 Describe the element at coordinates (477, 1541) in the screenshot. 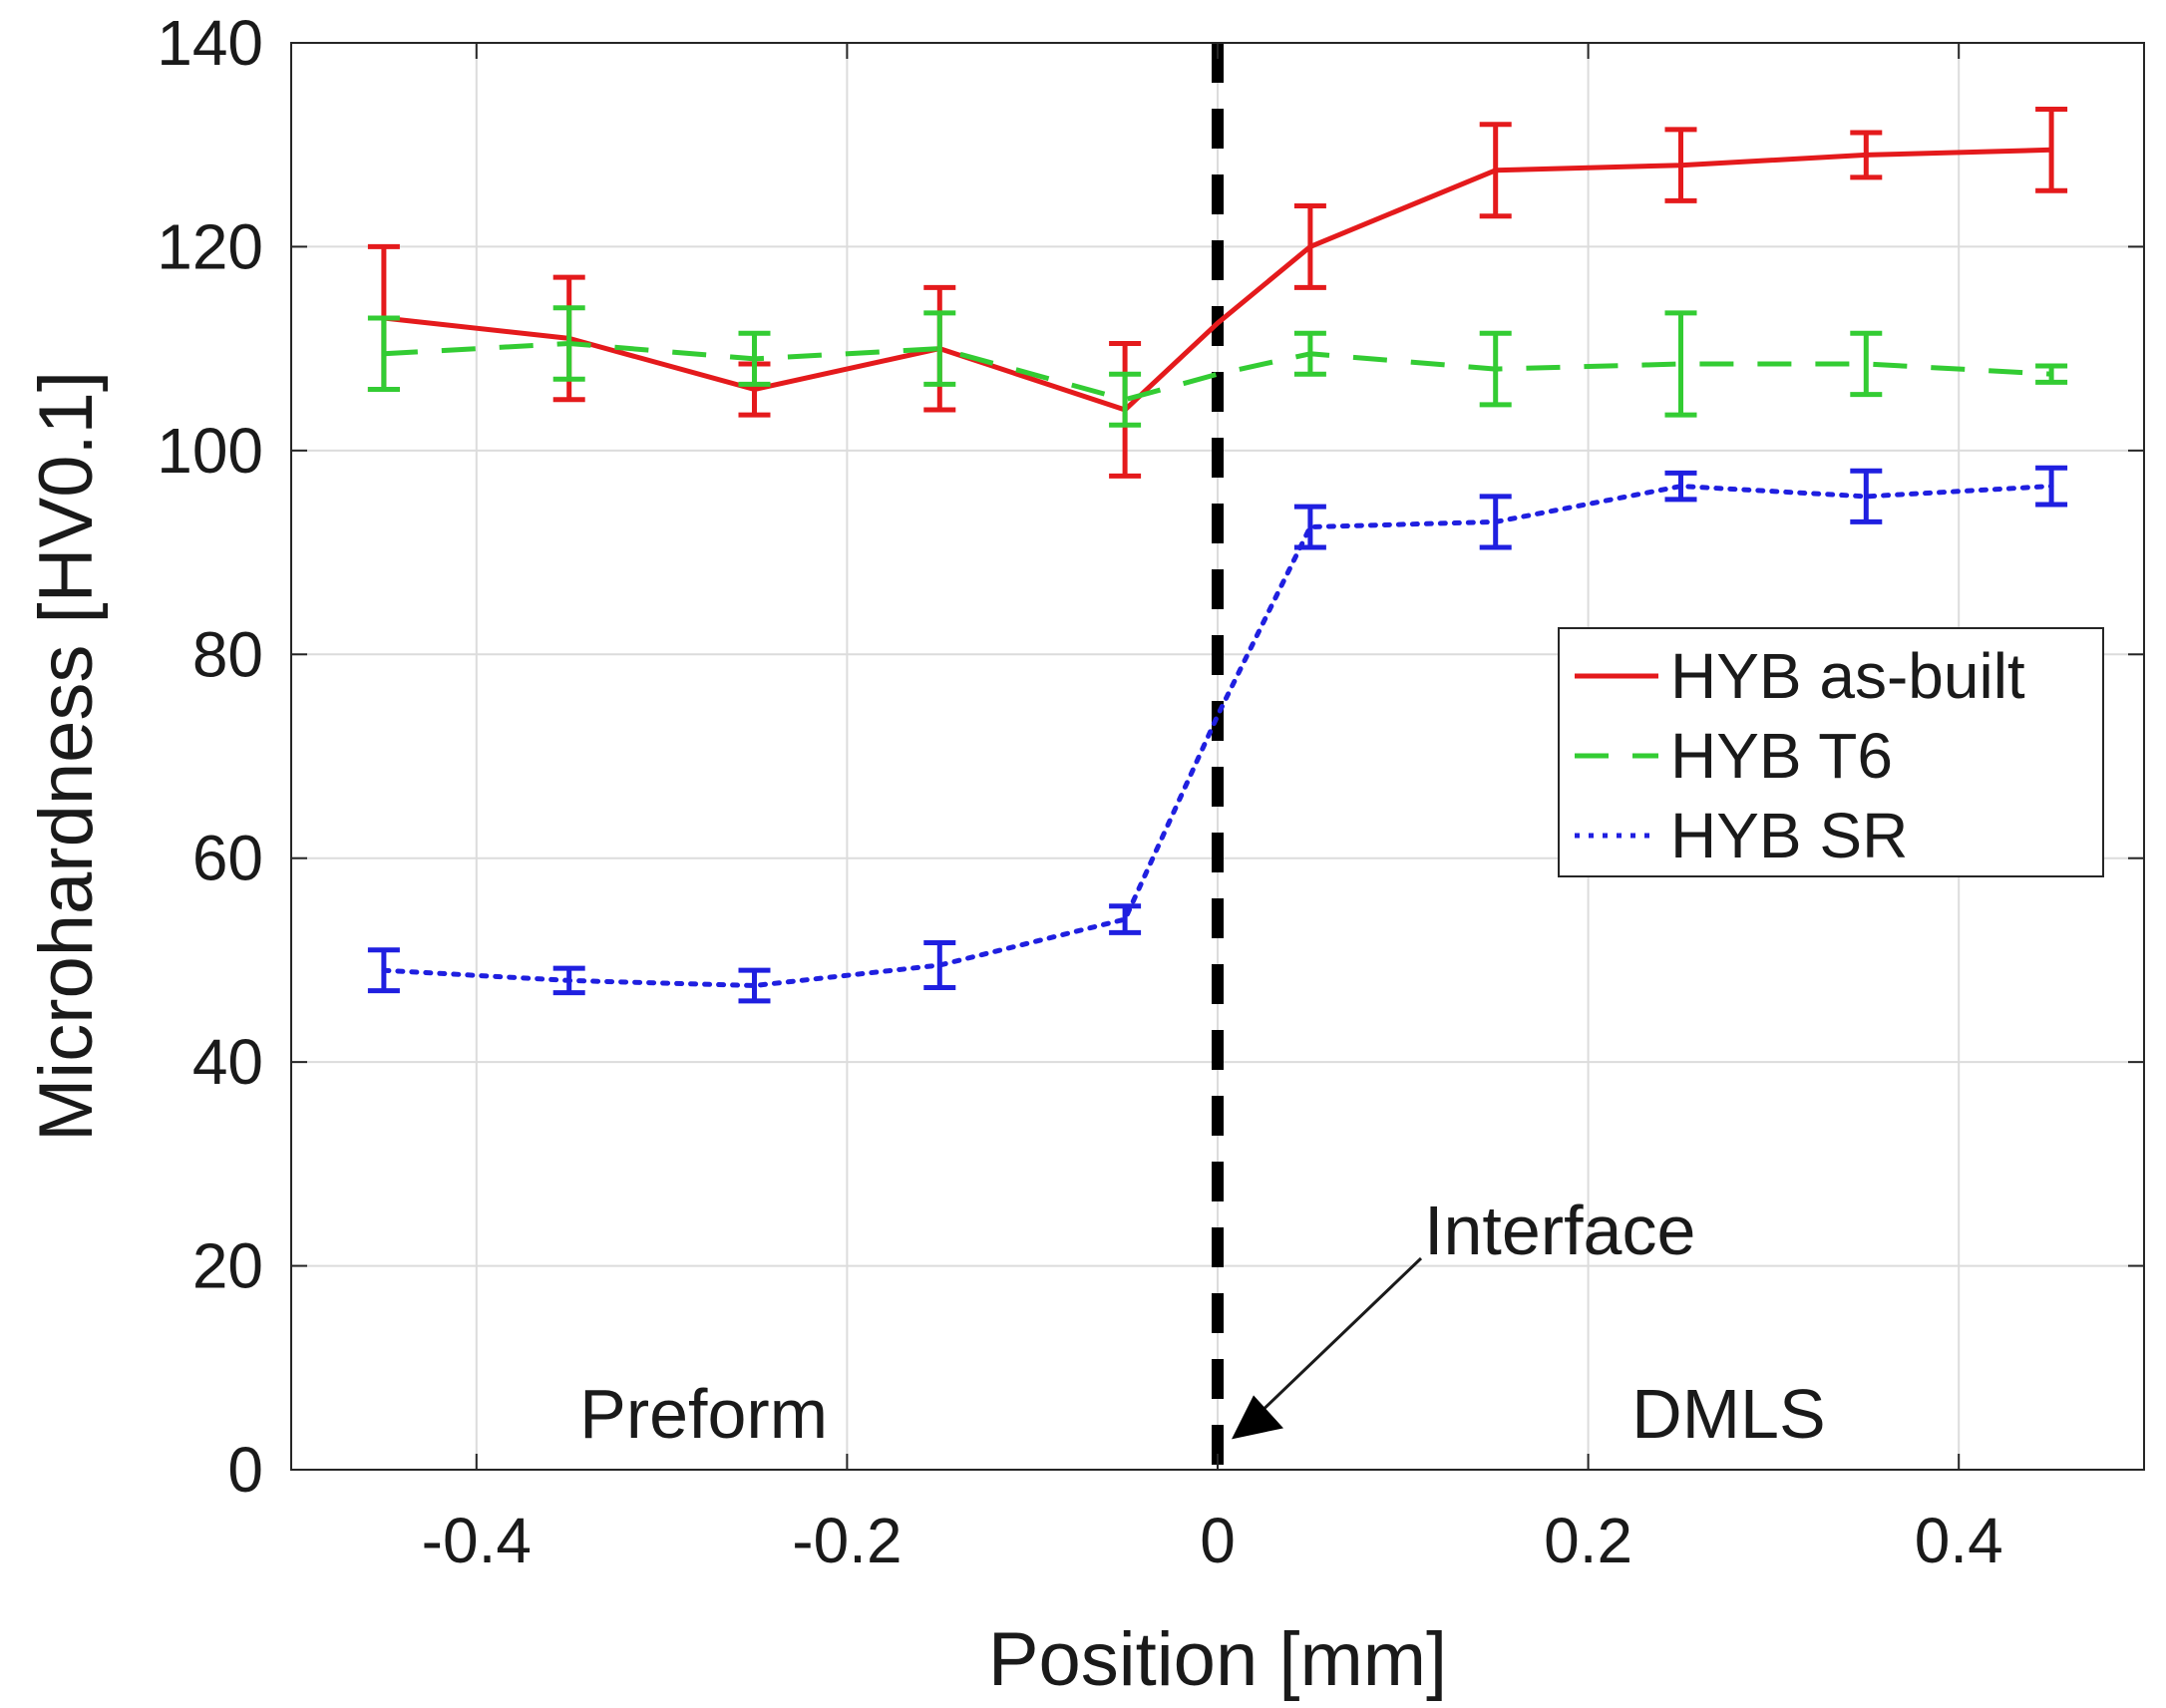

I see `x-tick-label: -0.4` at that location.